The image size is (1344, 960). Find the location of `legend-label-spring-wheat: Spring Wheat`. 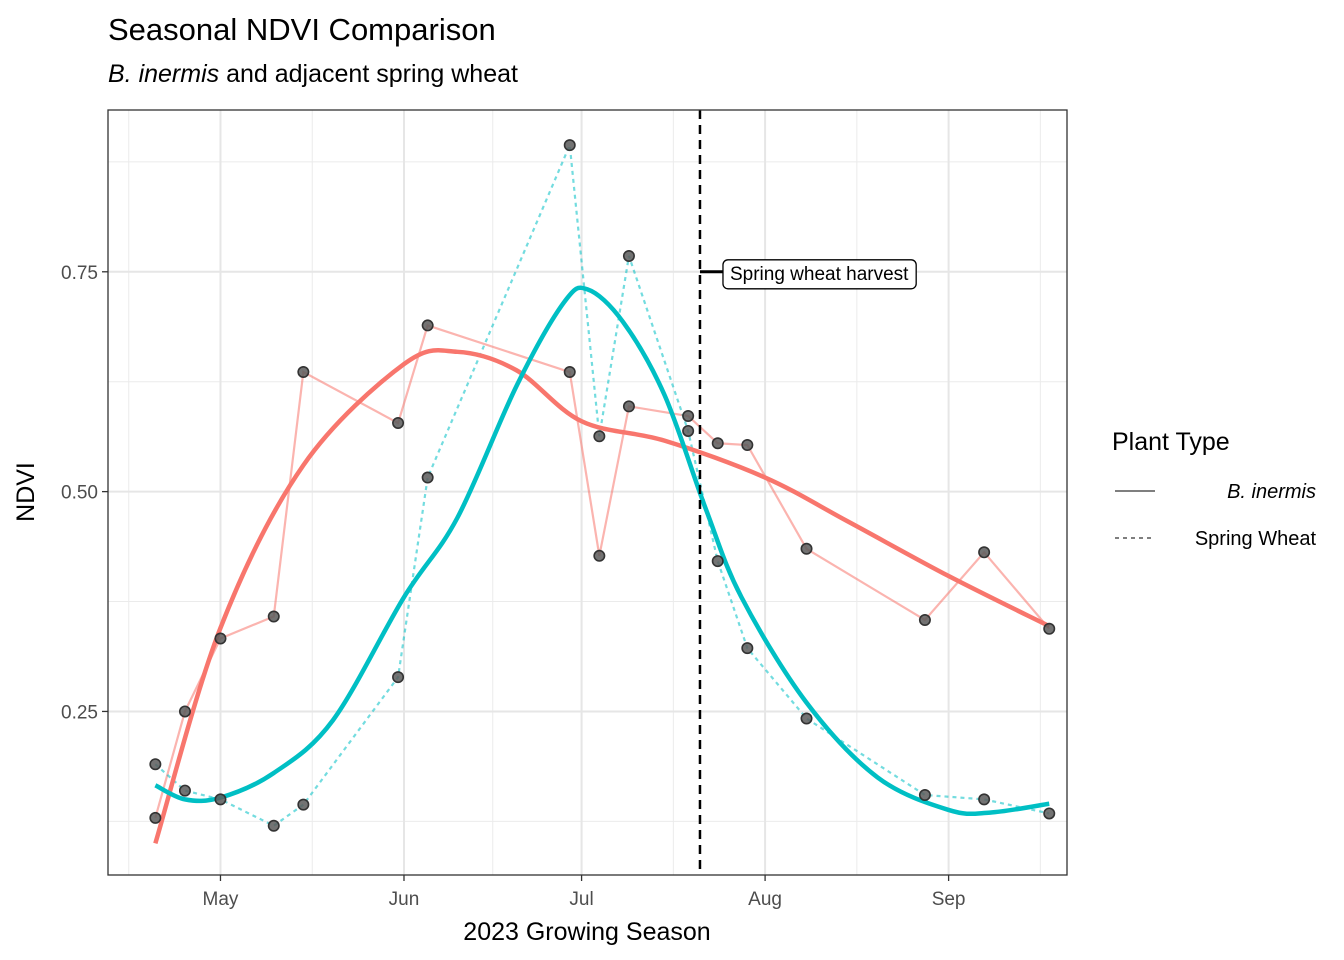

legend-label-spring-wheat: Spring Wheat is located at coordinates (1256, 539).